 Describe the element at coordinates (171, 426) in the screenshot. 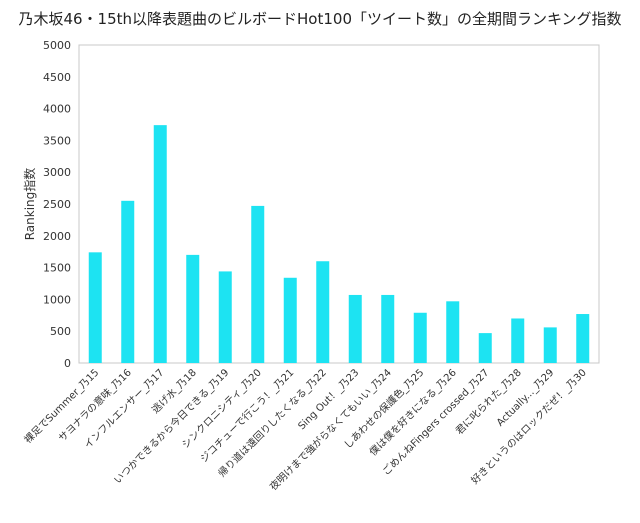

I see `x-tick-label: いつかできるから今日できる_乃19` at that location.